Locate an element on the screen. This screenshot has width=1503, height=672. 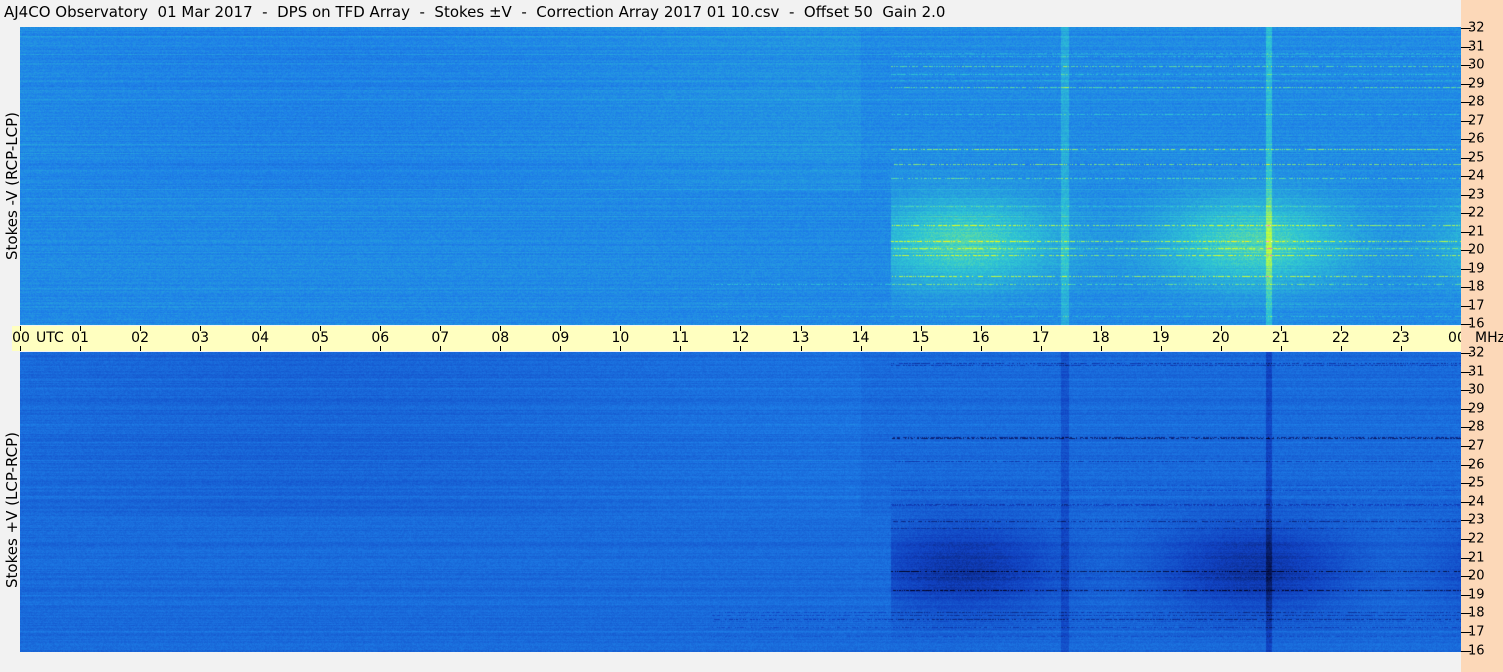
time-tick-label: 04 is located at coordinates (260, 338).